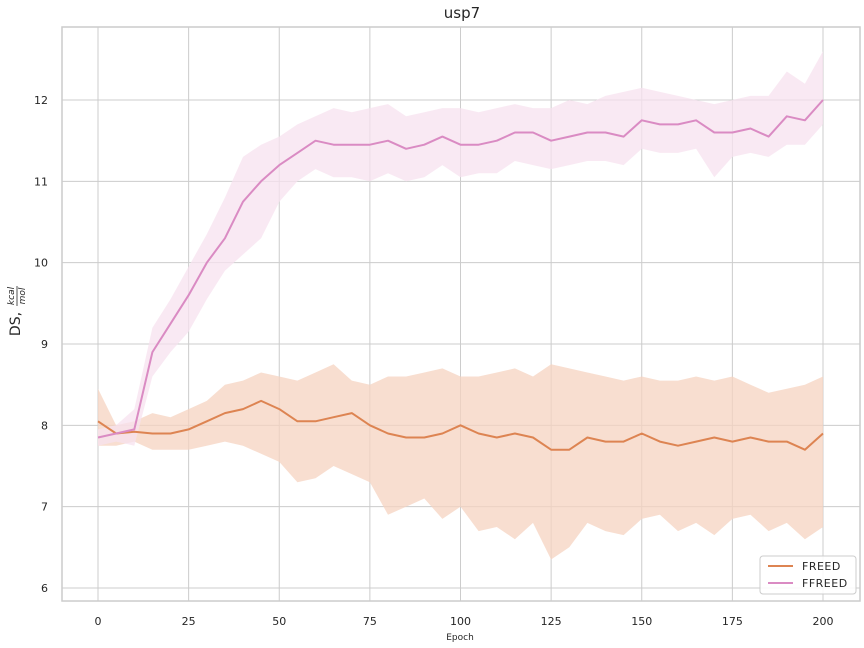  I want to click on y-axis-label-denominator: mol, so click(23, 295).